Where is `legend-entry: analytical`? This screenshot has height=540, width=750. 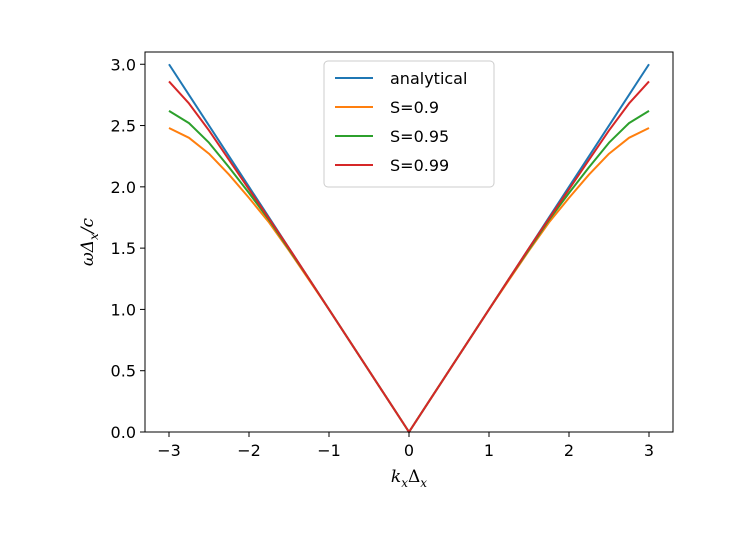 legend-entry: analytical is located at coordinates (428, 78).